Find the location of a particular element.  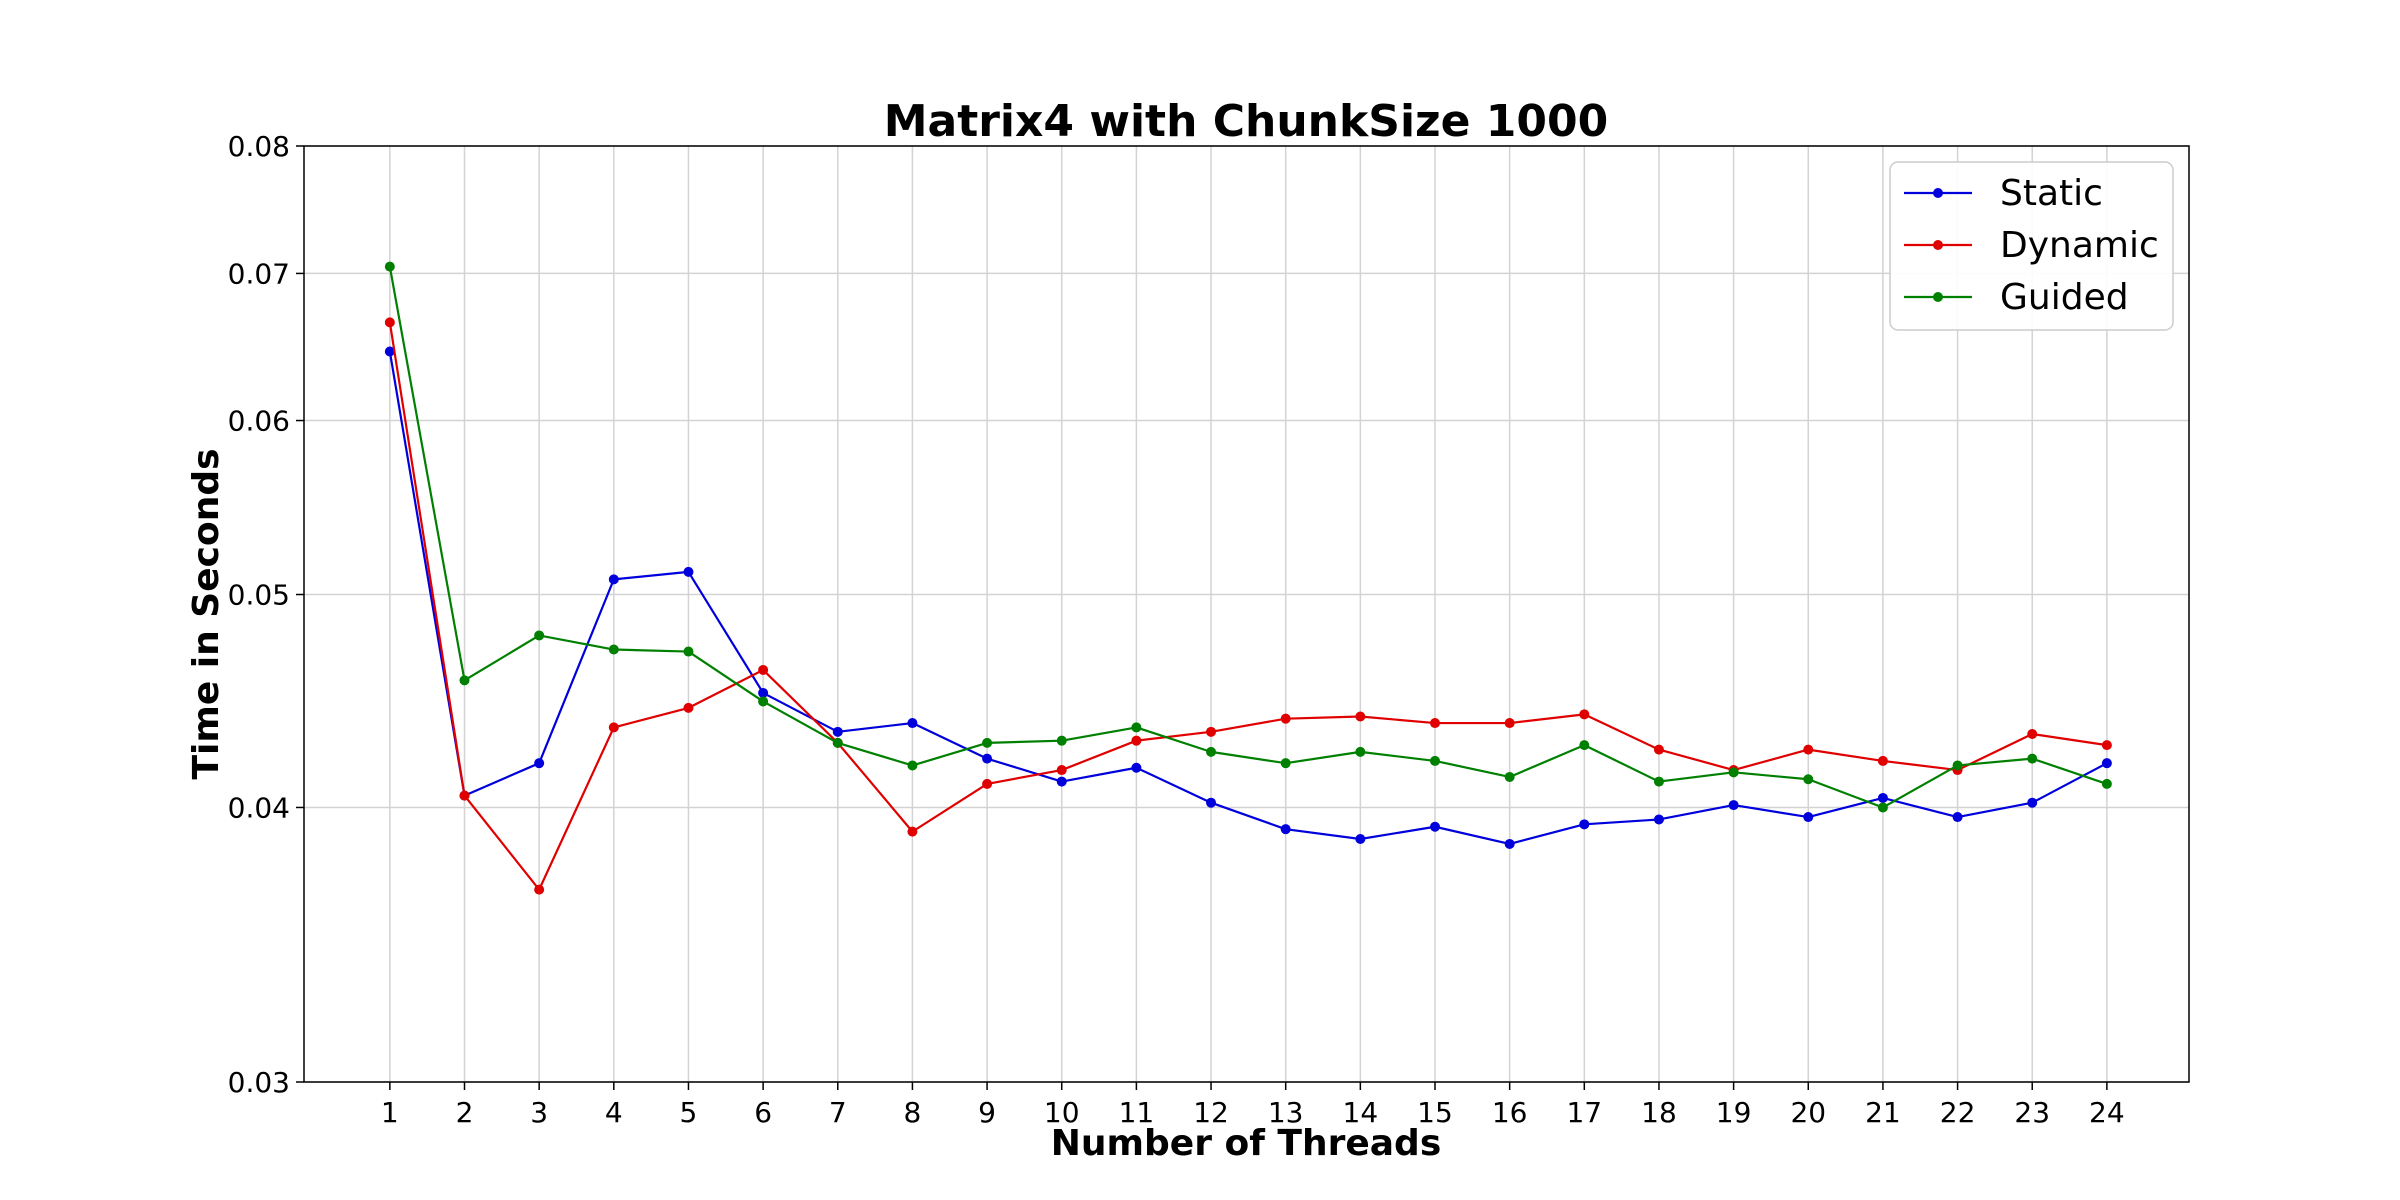

x-tick-label: 24 is located at coordinates (2107, 1112).